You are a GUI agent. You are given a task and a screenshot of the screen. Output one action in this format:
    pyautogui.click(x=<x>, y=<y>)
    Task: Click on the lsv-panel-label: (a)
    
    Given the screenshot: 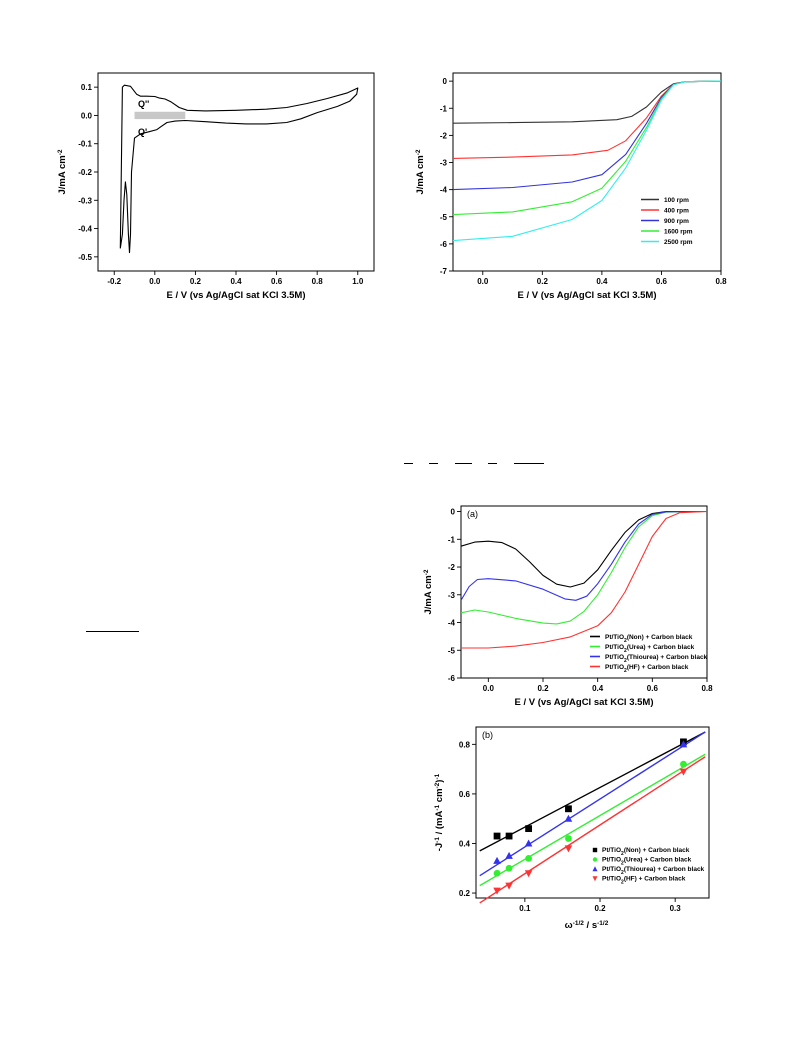 What is the action you would take?
    pyautogui.click(x=472, y=514)
    